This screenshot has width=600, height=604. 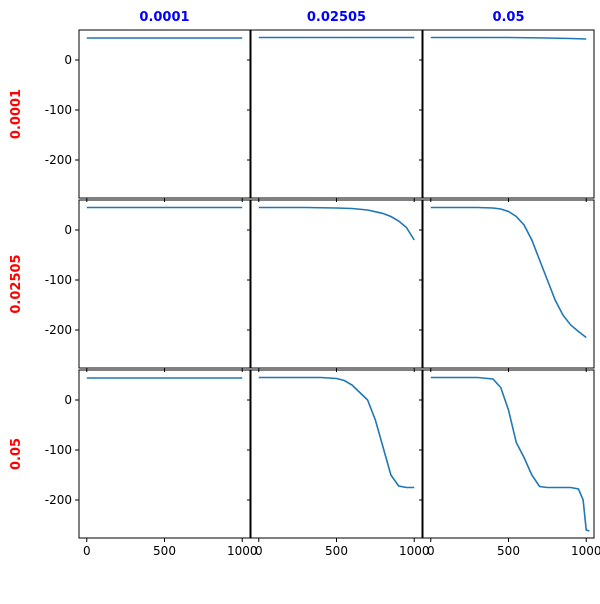 I want to click on column-title: 0.02505, so click(x=336, y=17).